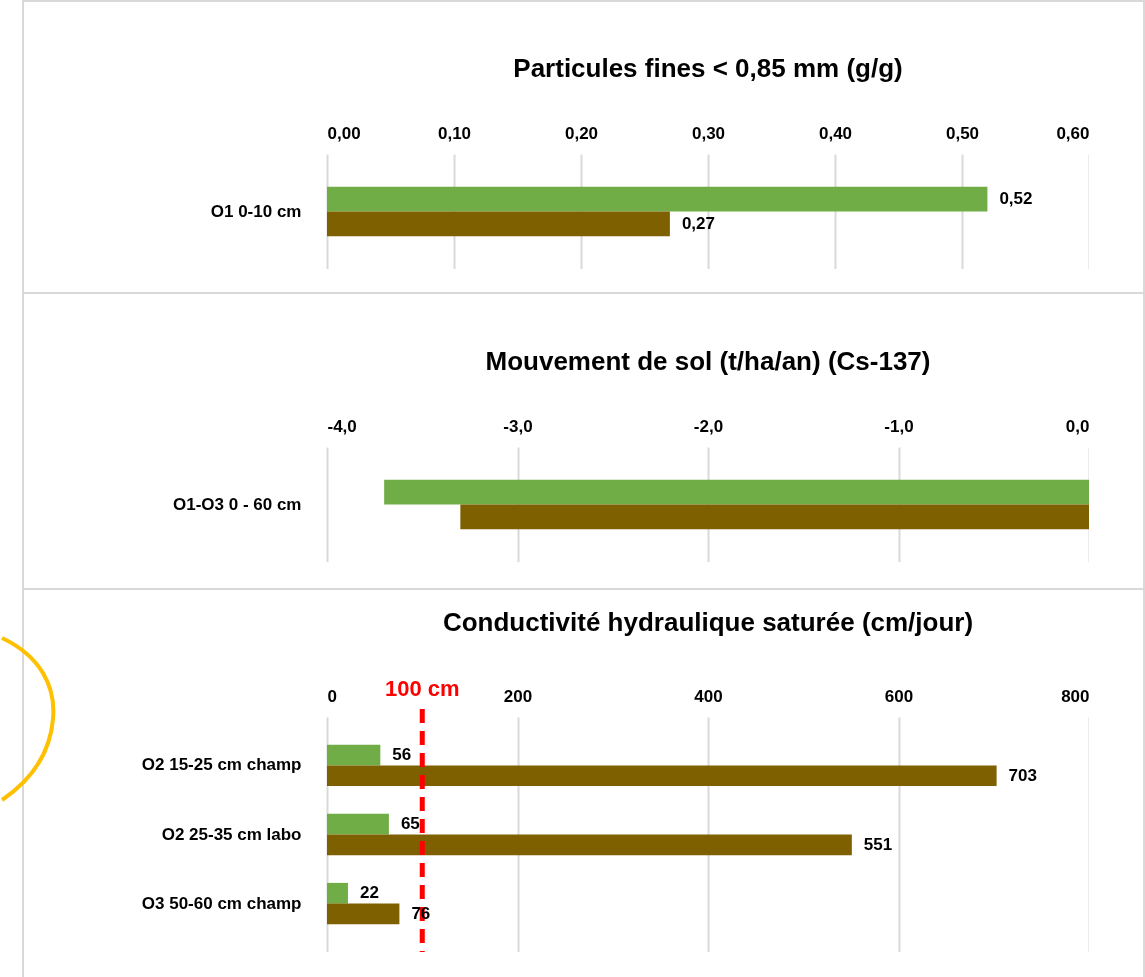 The image size is (1145, 977). What do you see at coordinates (899, 696) in the screenshot?
I see `x-tick-label: 600` at bounding box center [899, 696].